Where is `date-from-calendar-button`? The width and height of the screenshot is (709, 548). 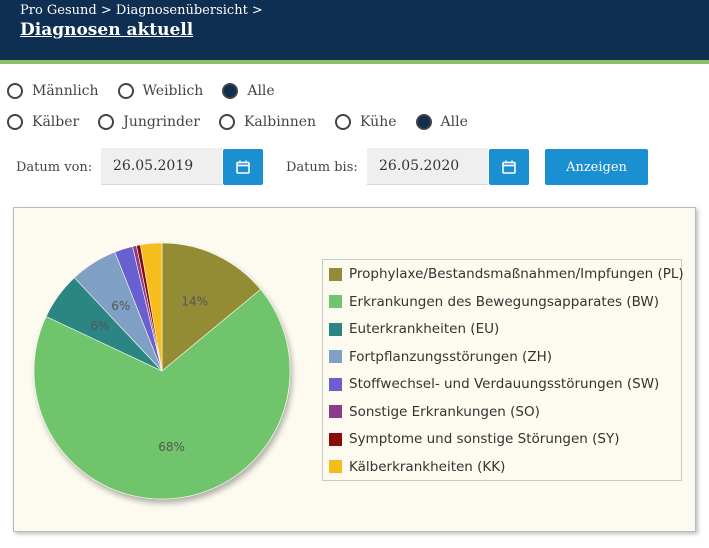
date-from-calendar-button is located at coordinates (243, 167).